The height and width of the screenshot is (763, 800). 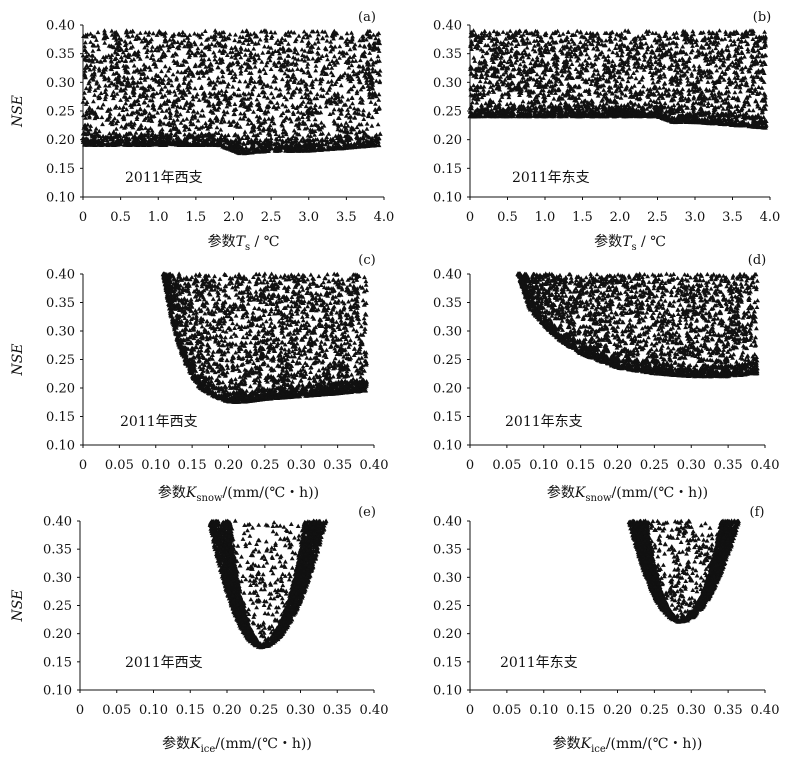 I want to click on y-tick-label: 0.30, so click(x=60, y=83).